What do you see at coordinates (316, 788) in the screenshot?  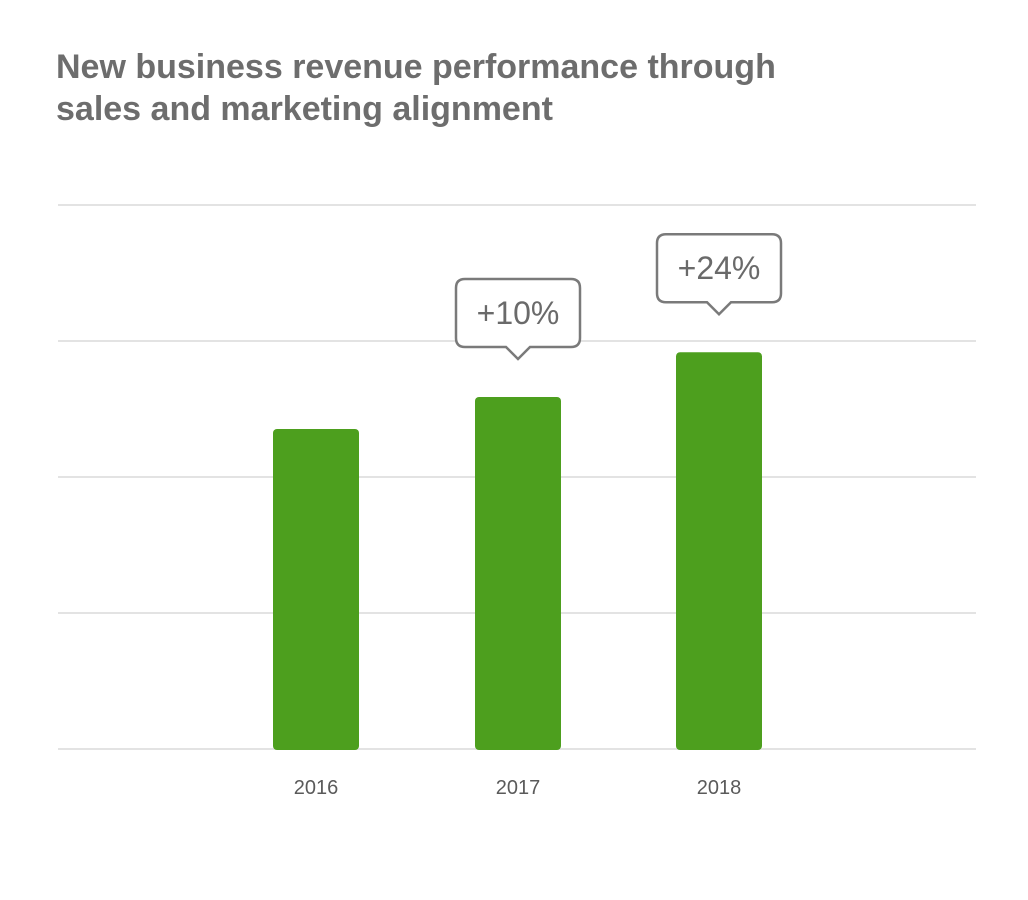 I see `x-tick-label: 2016` at bounding box center [316, 788].